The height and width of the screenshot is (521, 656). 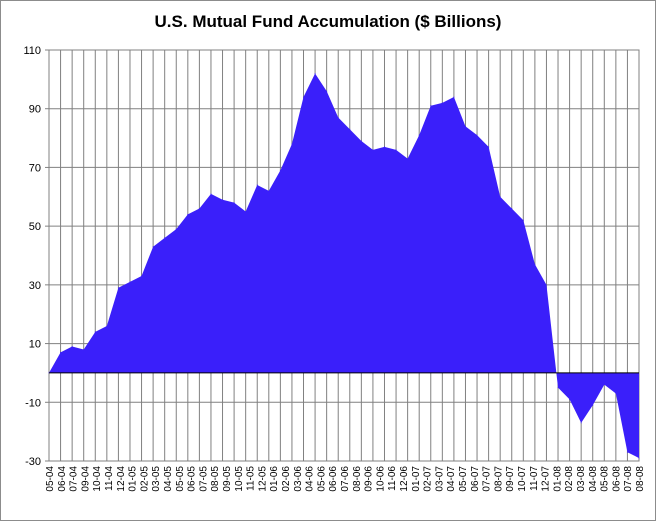 What do you see at coordinates (298, 479) in the screenshot?
I see `x-tick-label: 03-06` at bounding box center [298, 479].